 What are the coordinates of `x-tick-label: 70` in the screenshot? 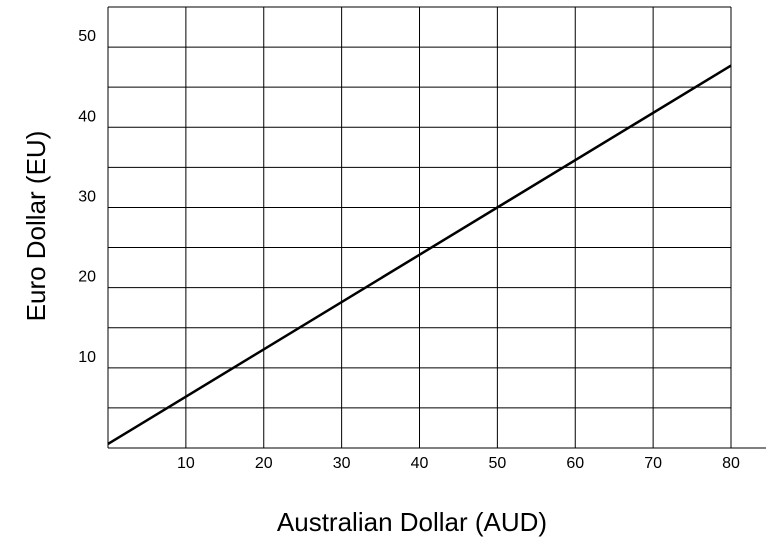 It's located at (653, 463).